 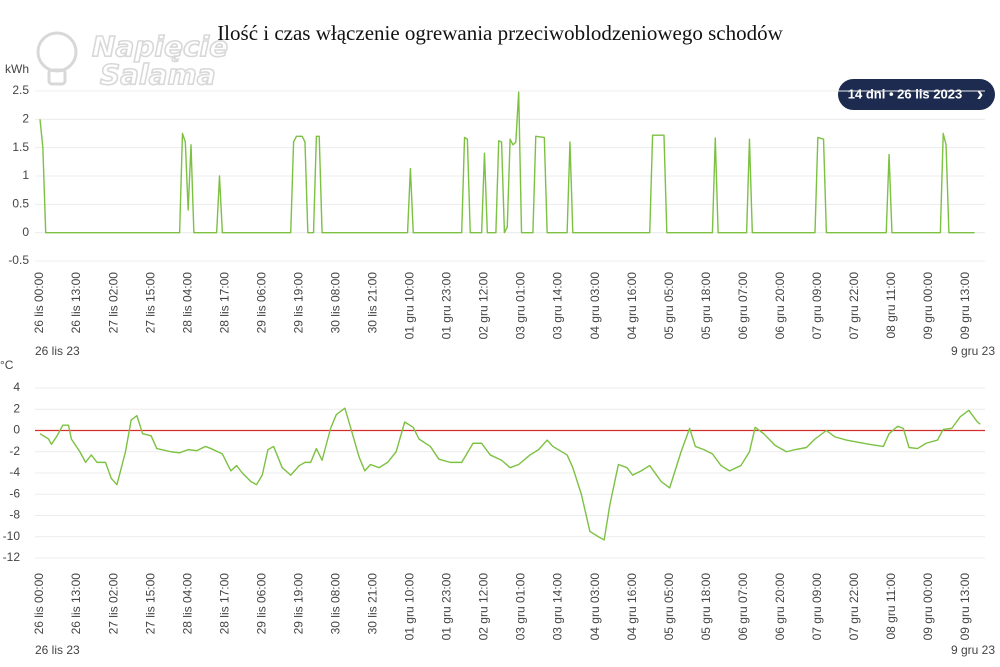 What do you see at coordinates (980, 94) in the screenshot?
I see `range-button-arrow: ›` at bounding box center [980, 94].